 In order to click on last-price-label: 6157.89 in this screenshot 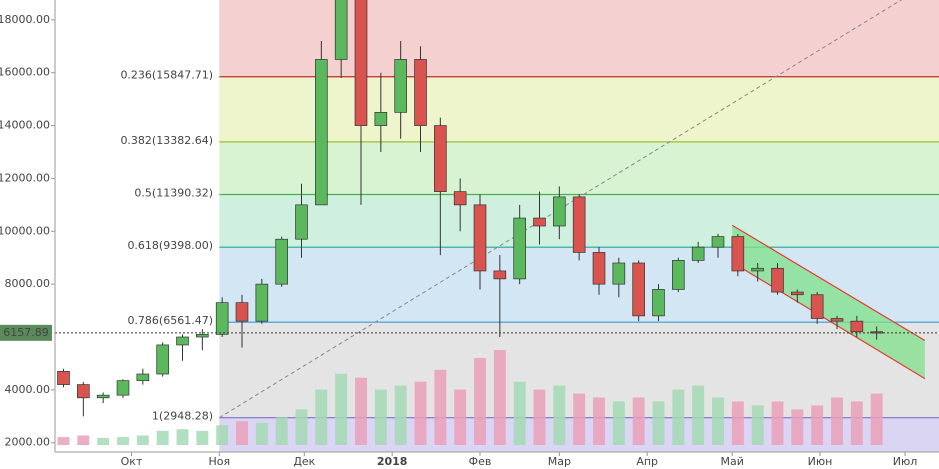, I will do `click(26, 332)`.